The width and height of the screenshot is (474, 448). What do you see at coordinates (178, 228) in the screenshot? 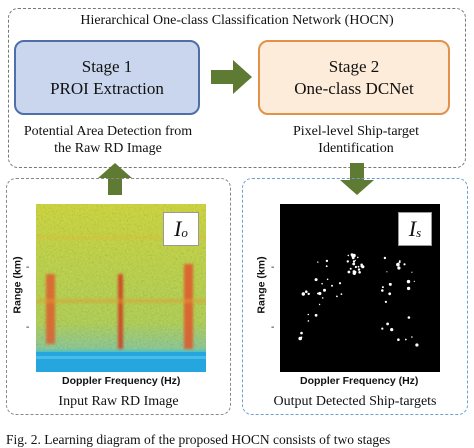
I see `input-badge-main: I` at bounding box center [178, 228].